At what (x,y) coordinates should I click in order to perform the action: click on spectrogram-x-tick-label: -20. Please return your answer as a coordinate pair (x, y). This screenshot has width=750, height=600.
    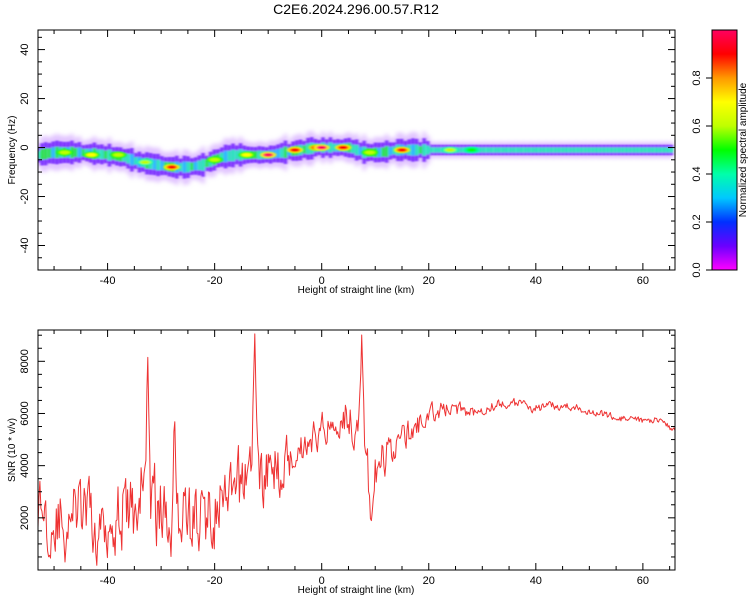
    Looking at the image, I should click on (215, 281).